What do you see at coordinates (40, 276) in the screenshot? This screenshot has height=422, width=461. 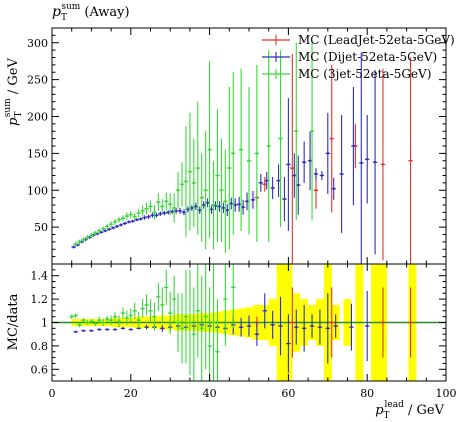 I see `ratio-y-tick-label: 1.4` at bounding box center [40, 276].